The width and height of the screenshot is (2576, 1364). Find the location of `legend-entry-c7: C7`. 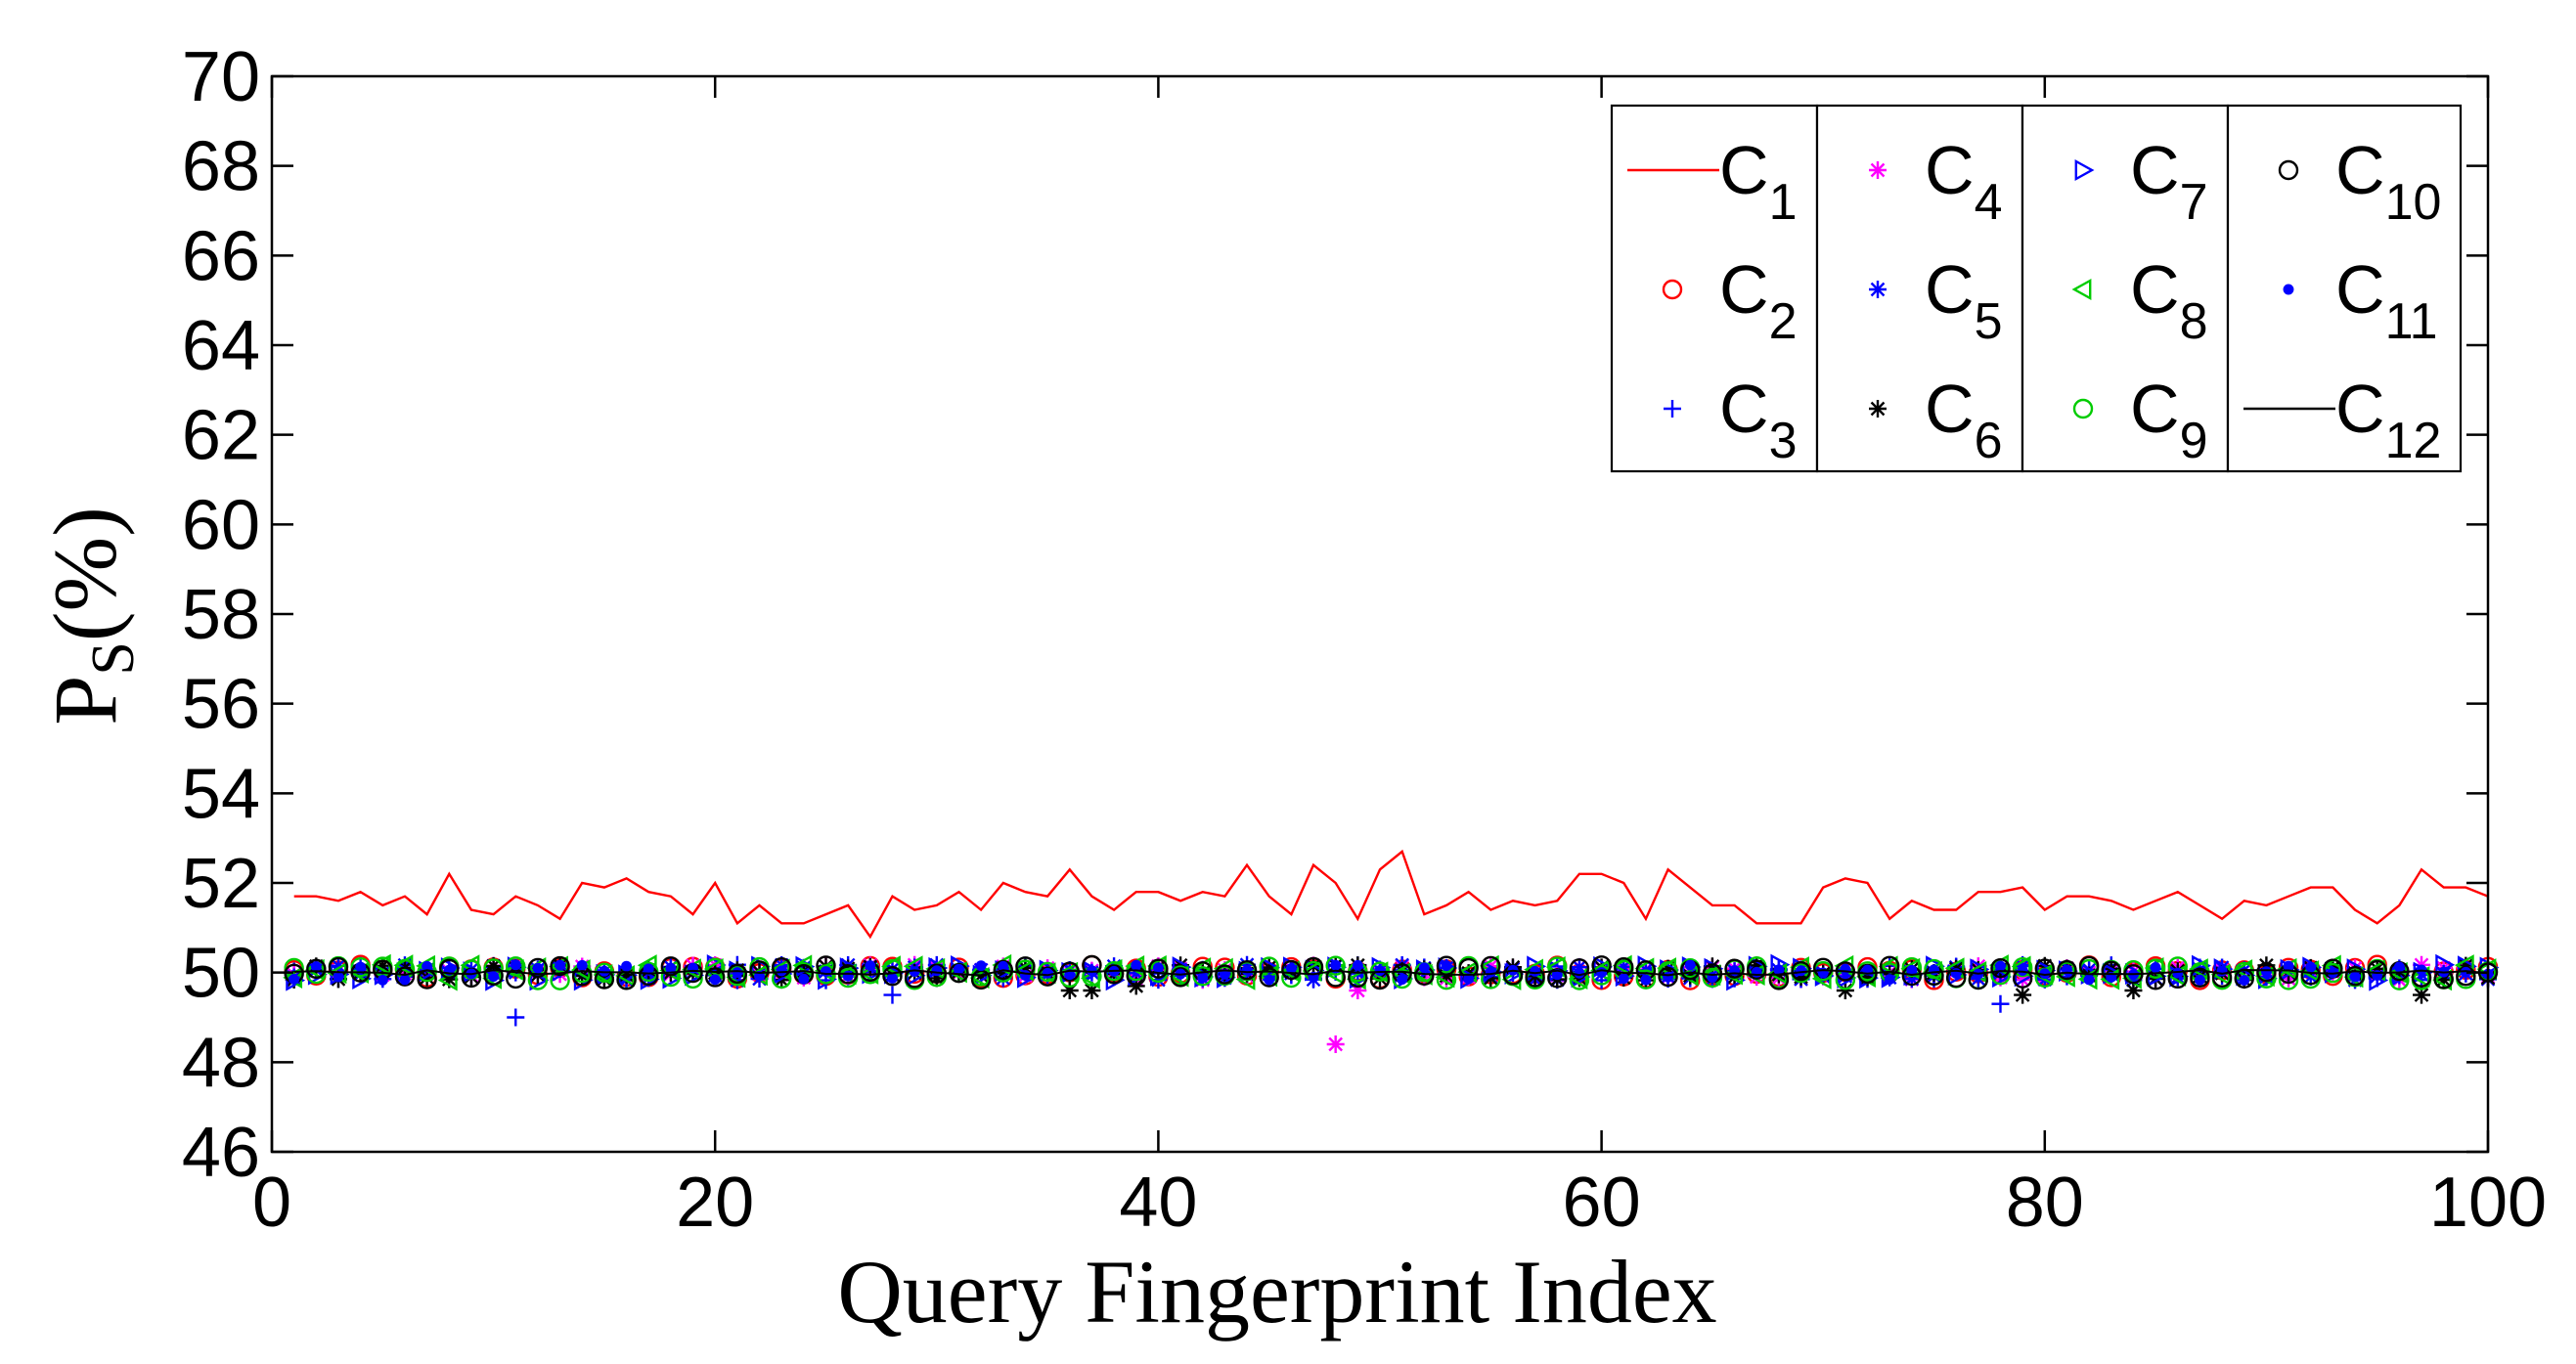

legend-entry-c7: C7 is located at coordinates (2141, 181).